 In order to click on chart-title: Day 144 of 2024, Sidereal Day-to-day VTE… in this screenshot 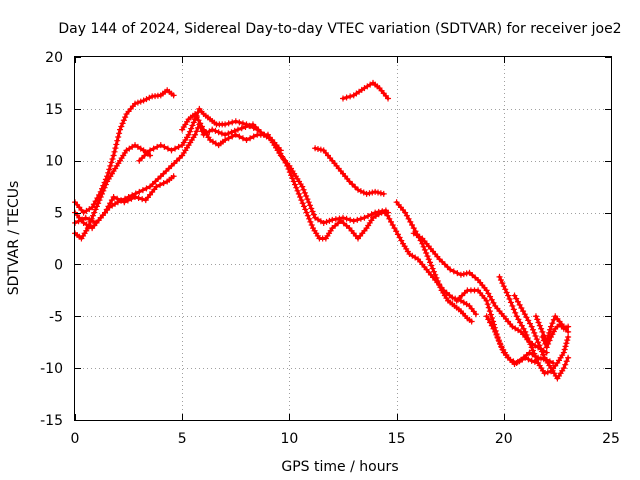, I will do `click(339, 29)`.